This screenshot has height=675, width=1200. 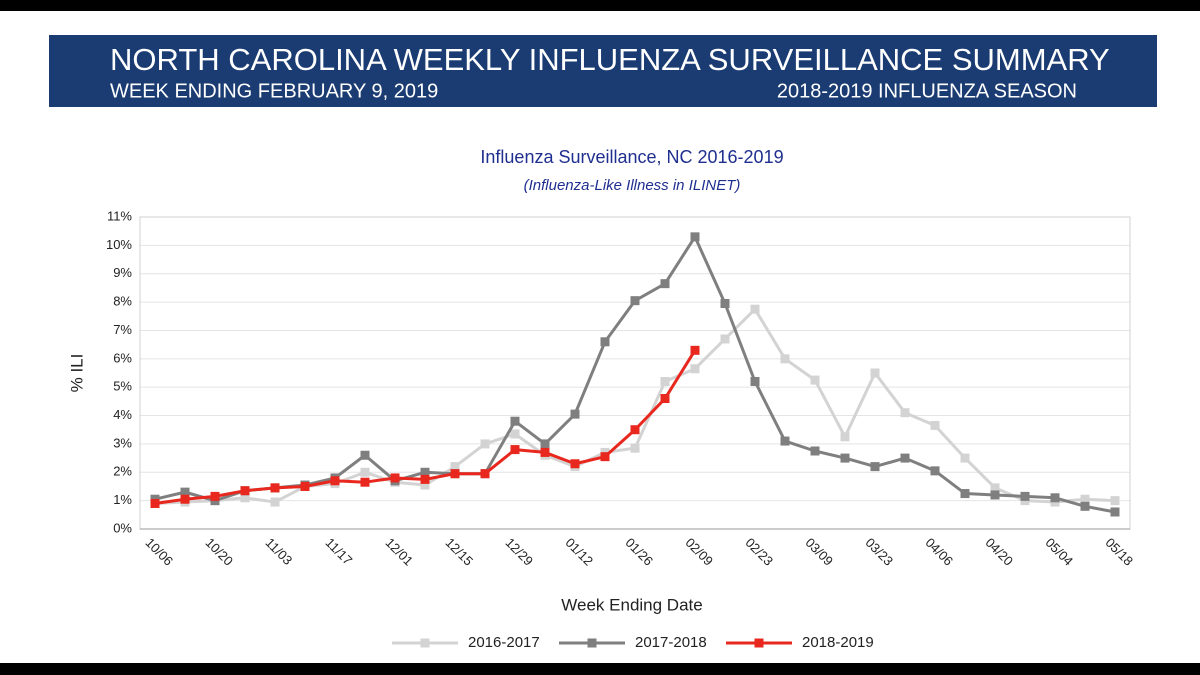 I want to click on x-tick-label: 10/06, so click(x=159, y=552).